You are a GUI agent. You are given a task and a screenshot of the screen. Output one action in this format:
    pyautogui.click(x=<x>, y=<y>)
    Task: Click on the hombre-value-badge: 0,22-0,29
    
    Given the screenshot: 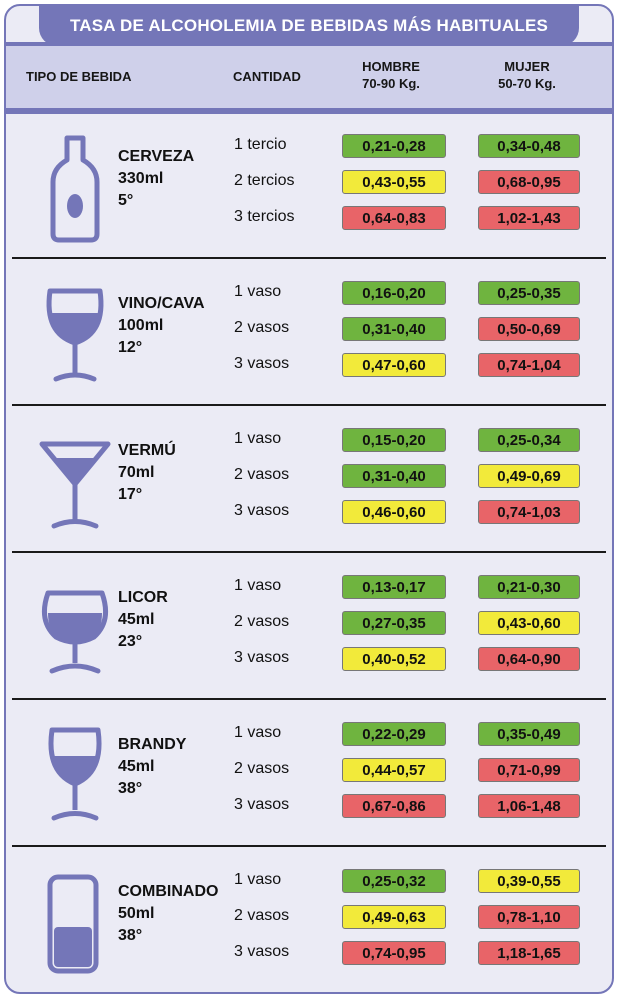 What is the action you would take?
    pyautogui.click(x=394, y=734)
    